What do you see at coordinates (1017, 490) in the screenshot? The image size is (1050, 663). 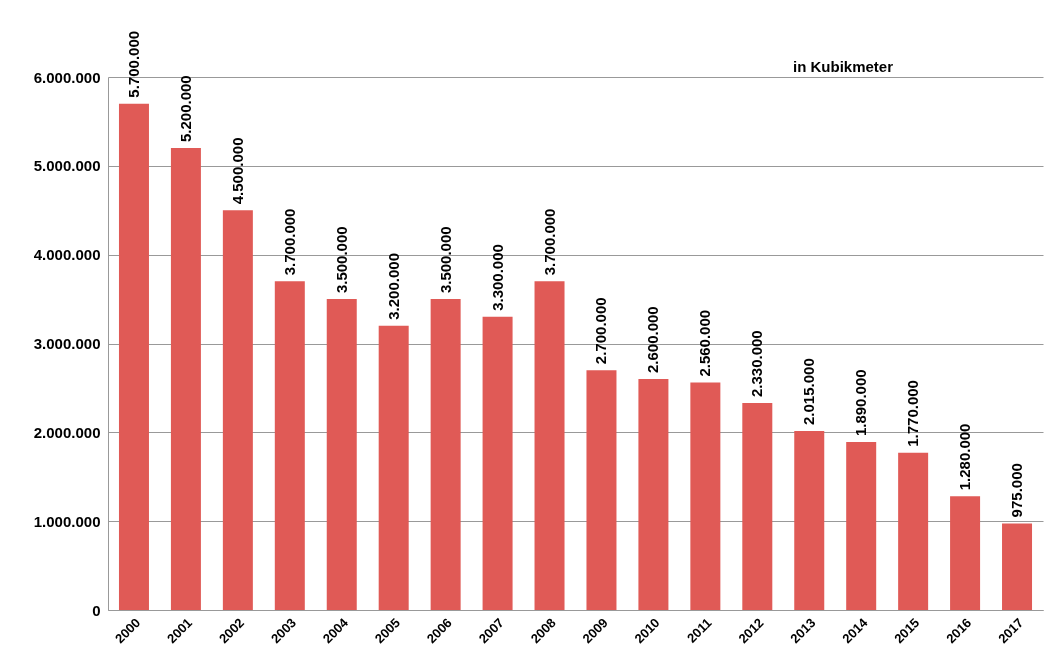 I see `data-label: 975.000` at bounding box center [1017, 490].